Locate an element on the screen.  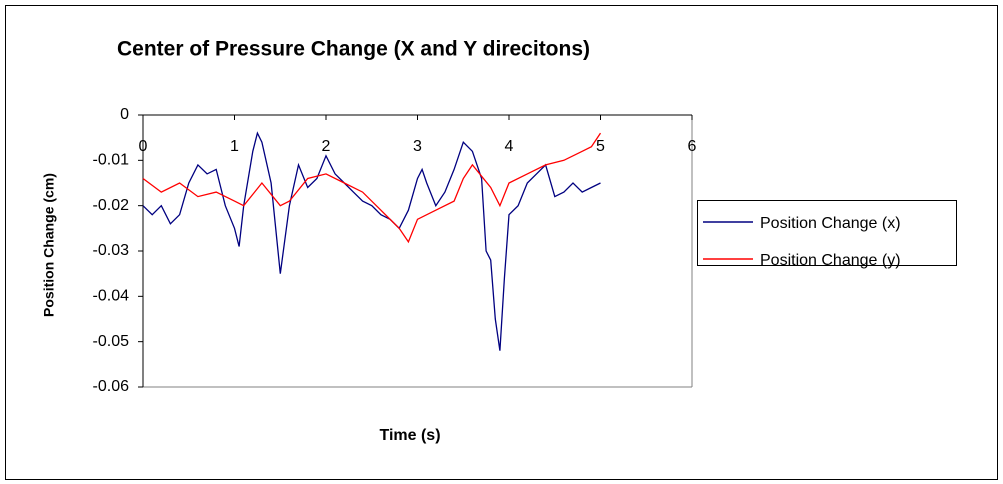
legend-box is located at coordinates (827, 233).